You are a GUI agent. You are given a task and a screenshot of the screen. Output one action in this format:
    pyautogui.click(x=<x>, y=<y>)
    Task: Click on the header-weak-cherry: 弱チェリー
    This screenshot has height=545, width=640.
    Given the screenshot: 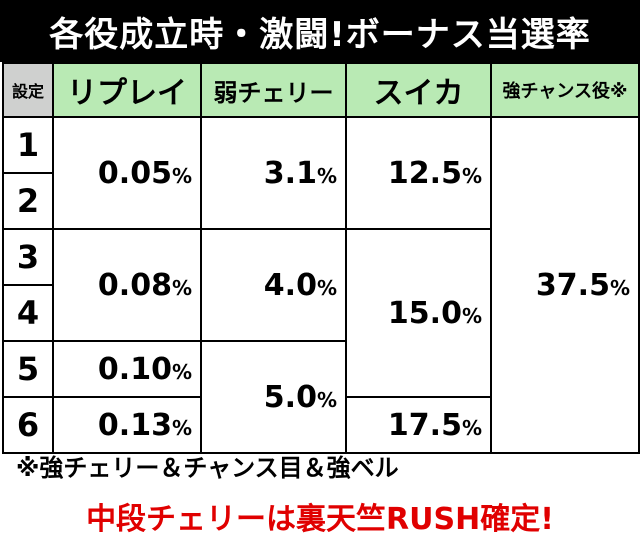 What is the action you would take?
    pyautogui.click(x=273, y=90)
    